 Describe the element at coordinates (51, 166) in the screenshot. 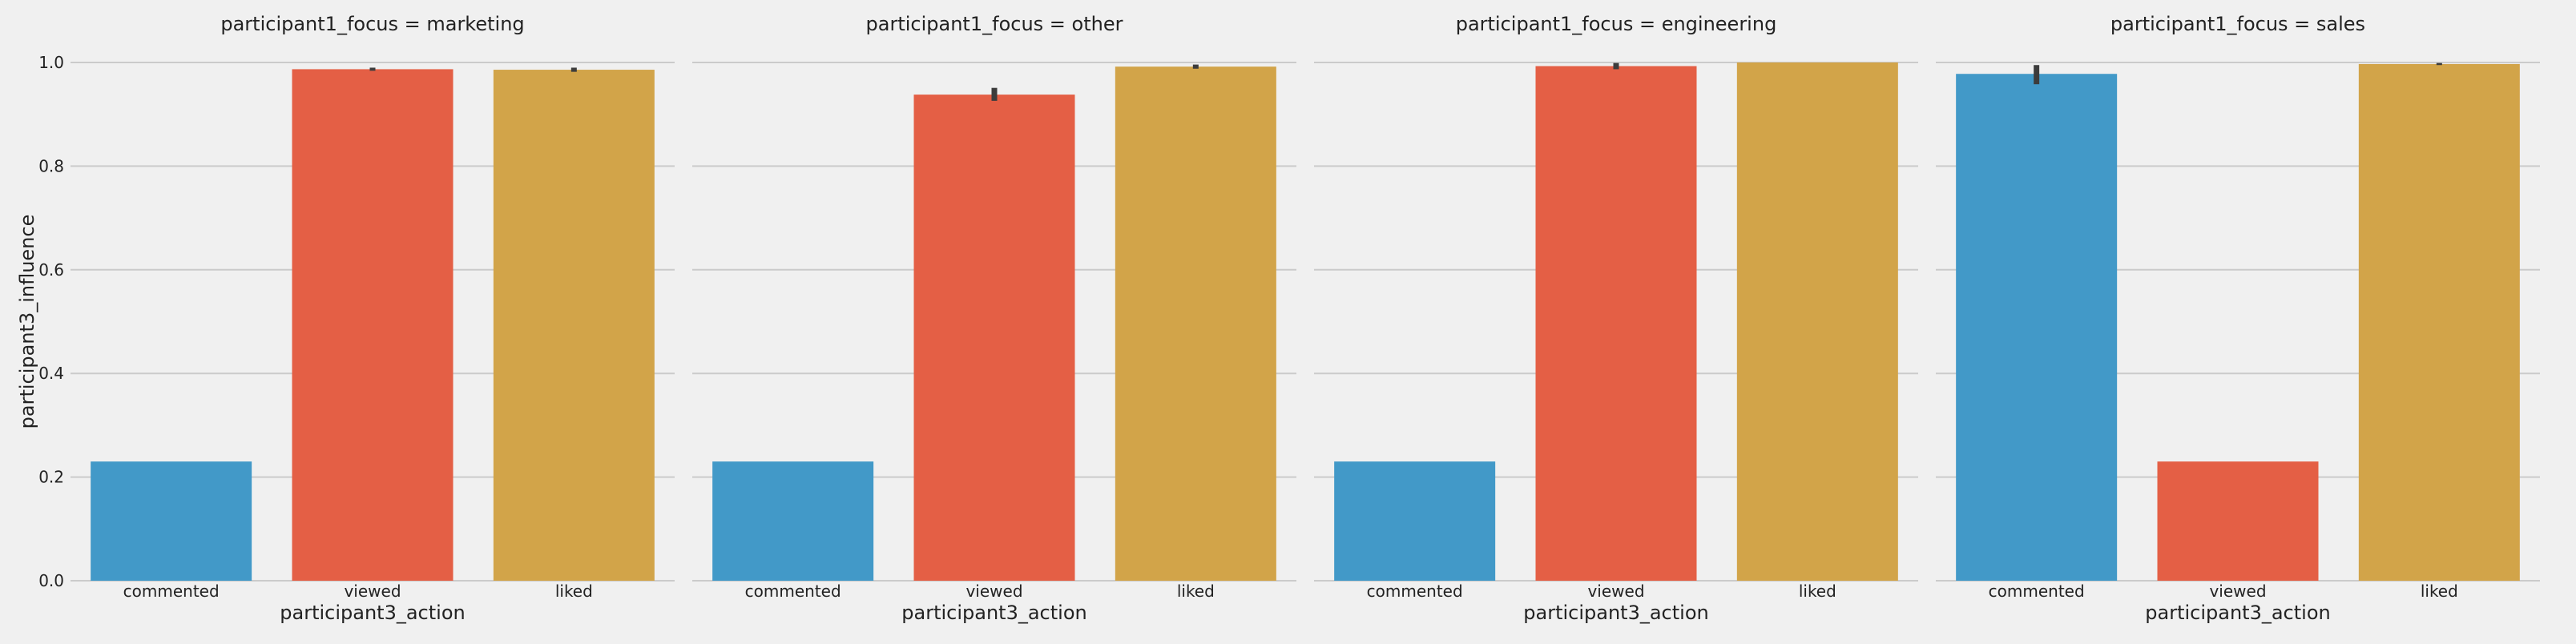

I see `y-tick-label: 0.8` at that location.